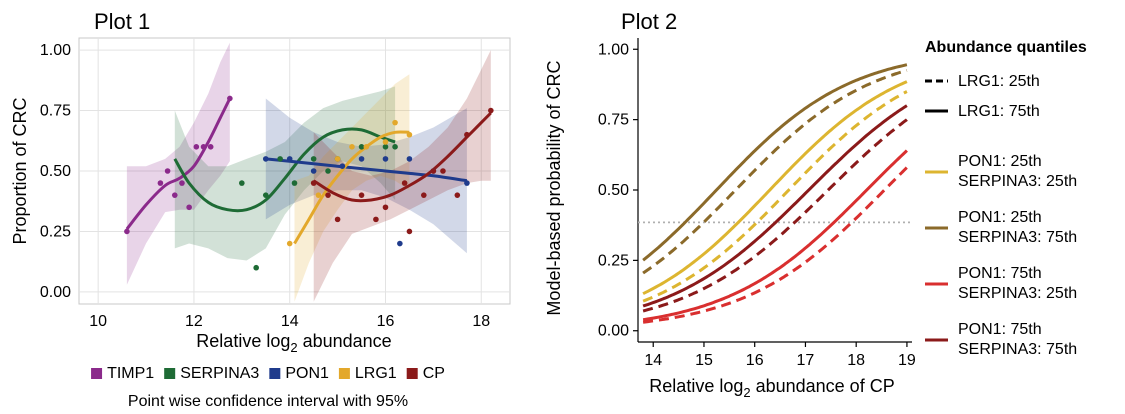 This screenshot has height=414, width=1125. What do you see at coordinates (55, 171) in the screenshot?
I see `plot1-y-tick-label: 0.50` at bounding box center [55, 171].